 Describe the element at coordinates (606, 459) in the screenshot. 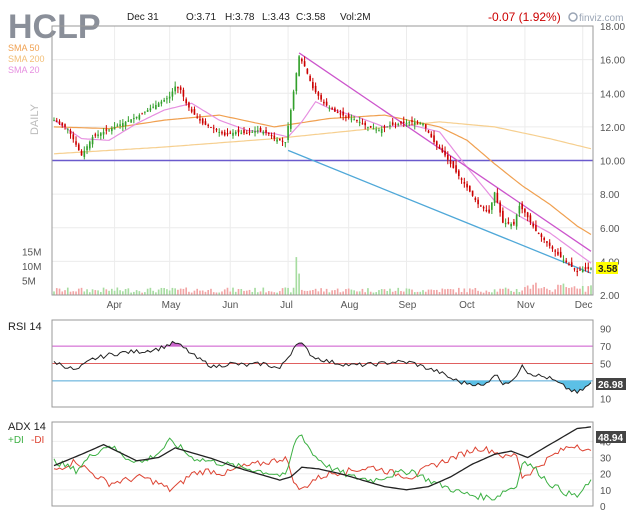

I see `adx-tick-label: 30` at that location.